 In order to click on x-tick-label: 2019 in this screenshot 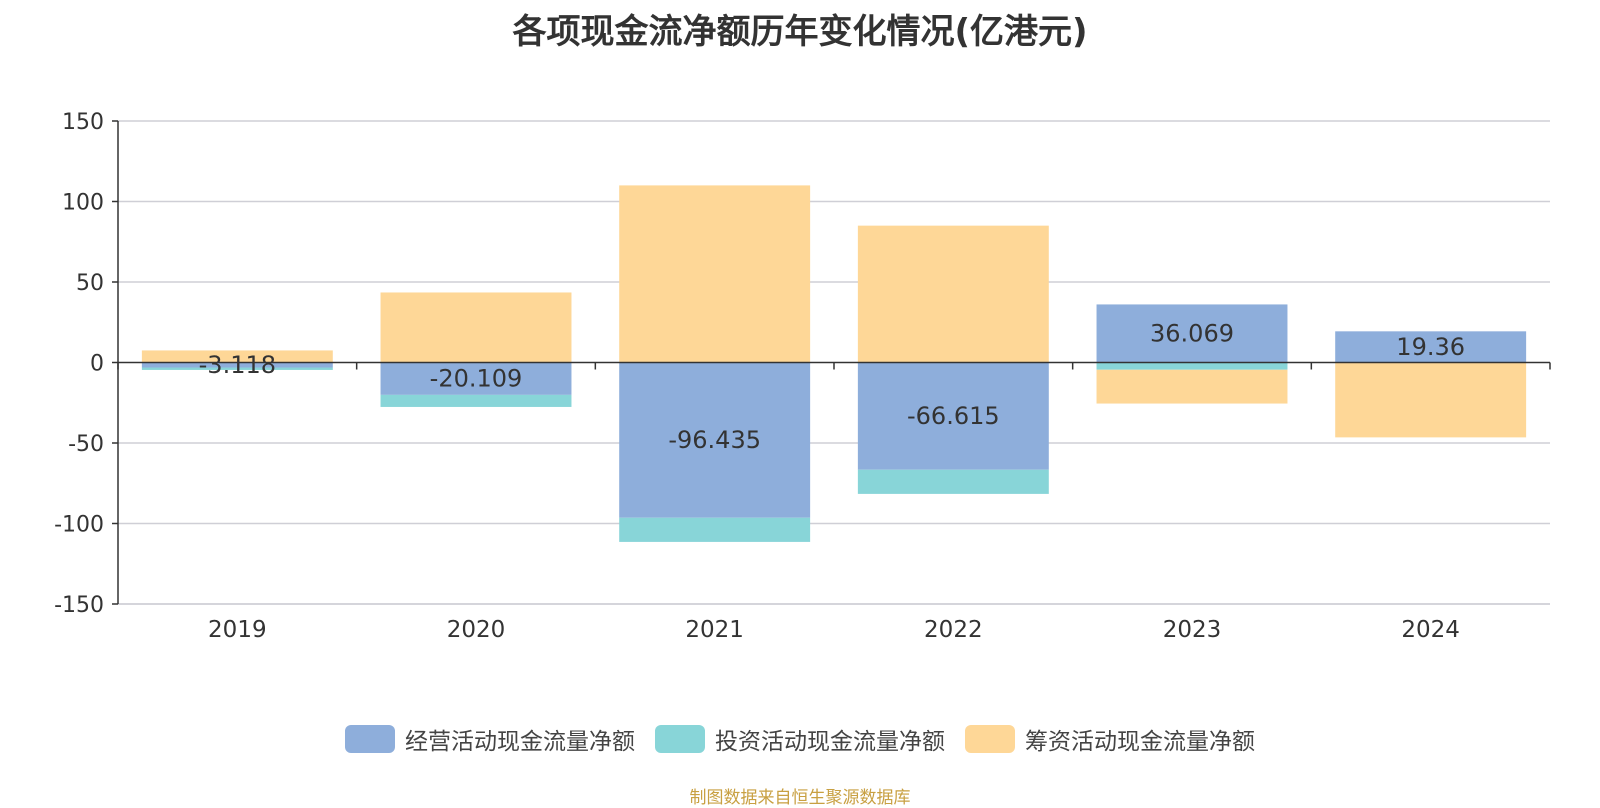, I will do `click(237, 630)`.